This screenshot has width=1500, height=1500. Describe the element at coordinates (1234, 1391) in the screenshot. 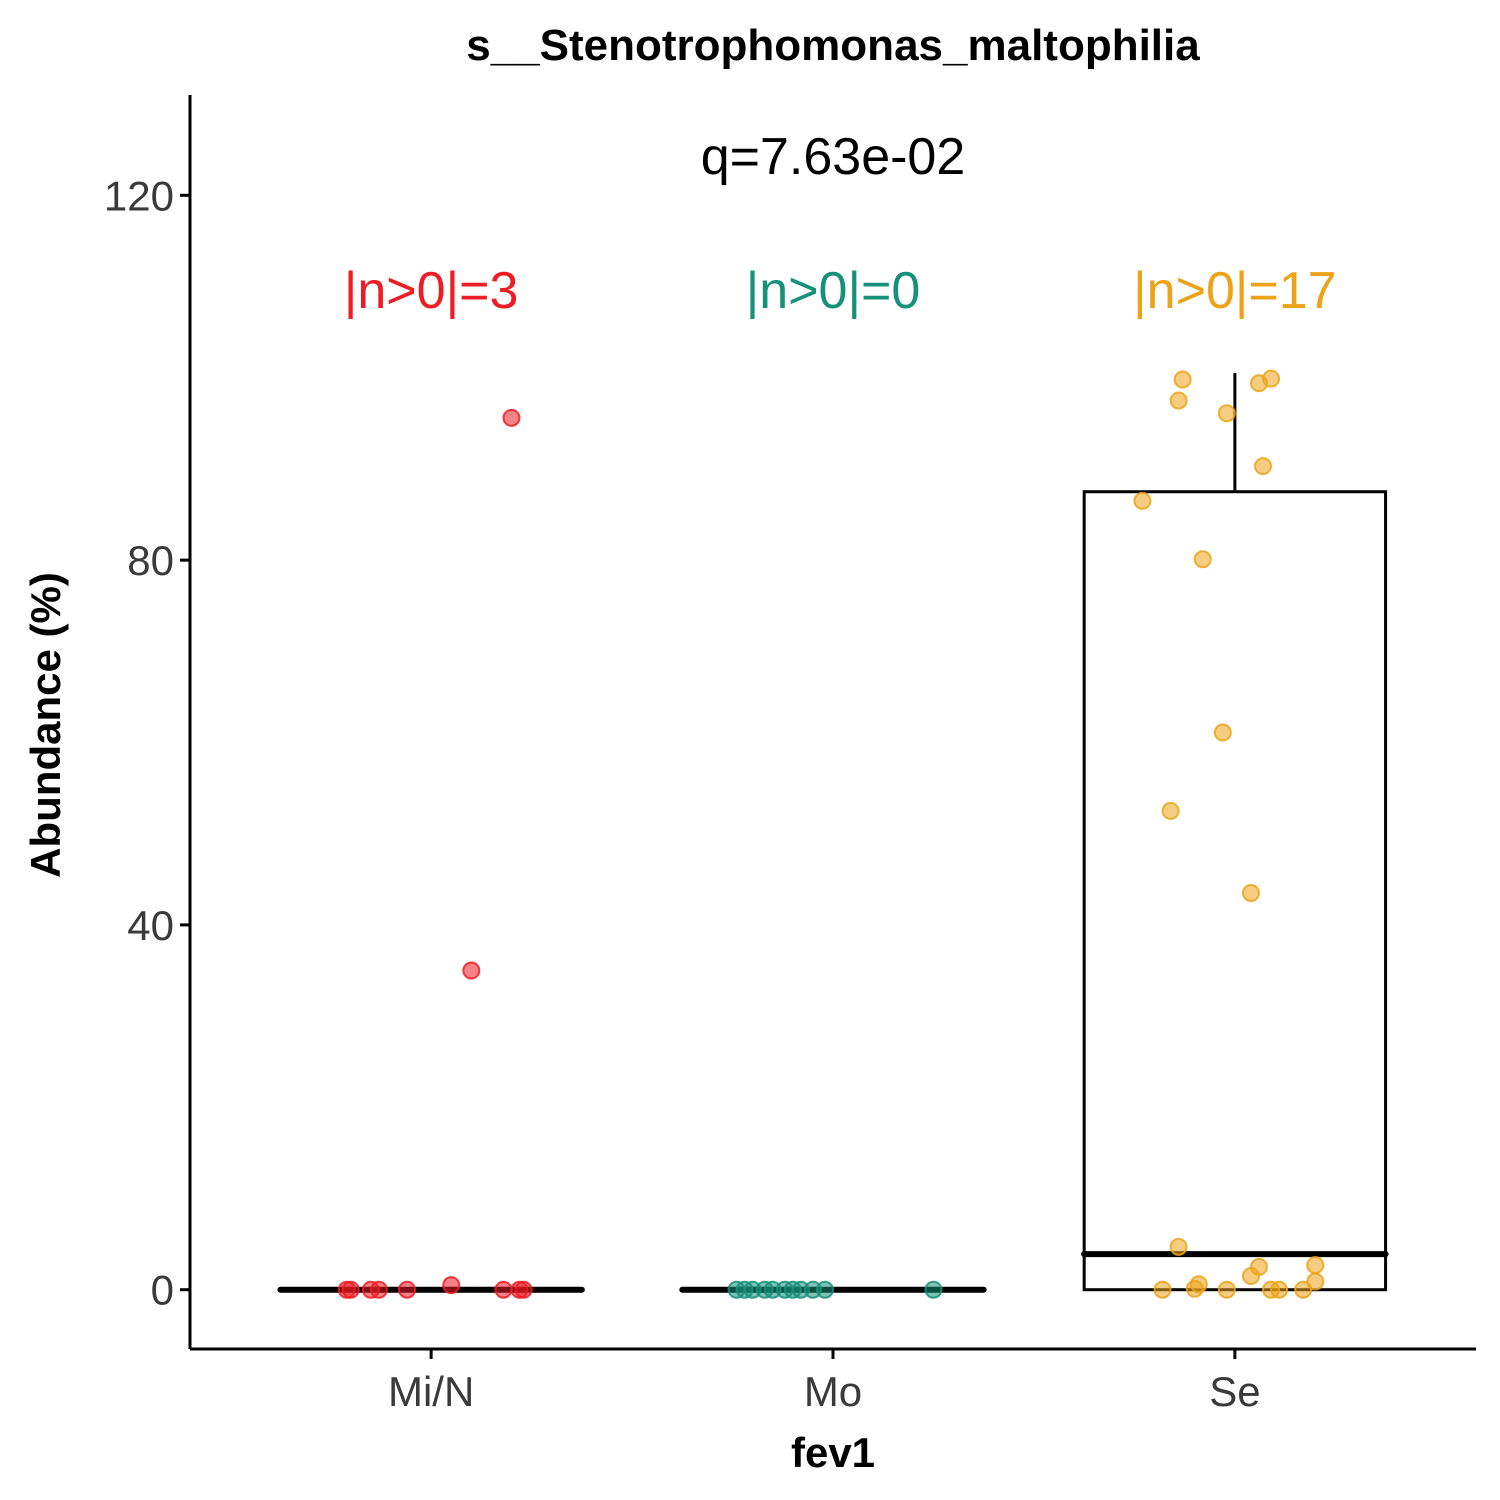

I see `x-tick-label-se: Se` at that location.